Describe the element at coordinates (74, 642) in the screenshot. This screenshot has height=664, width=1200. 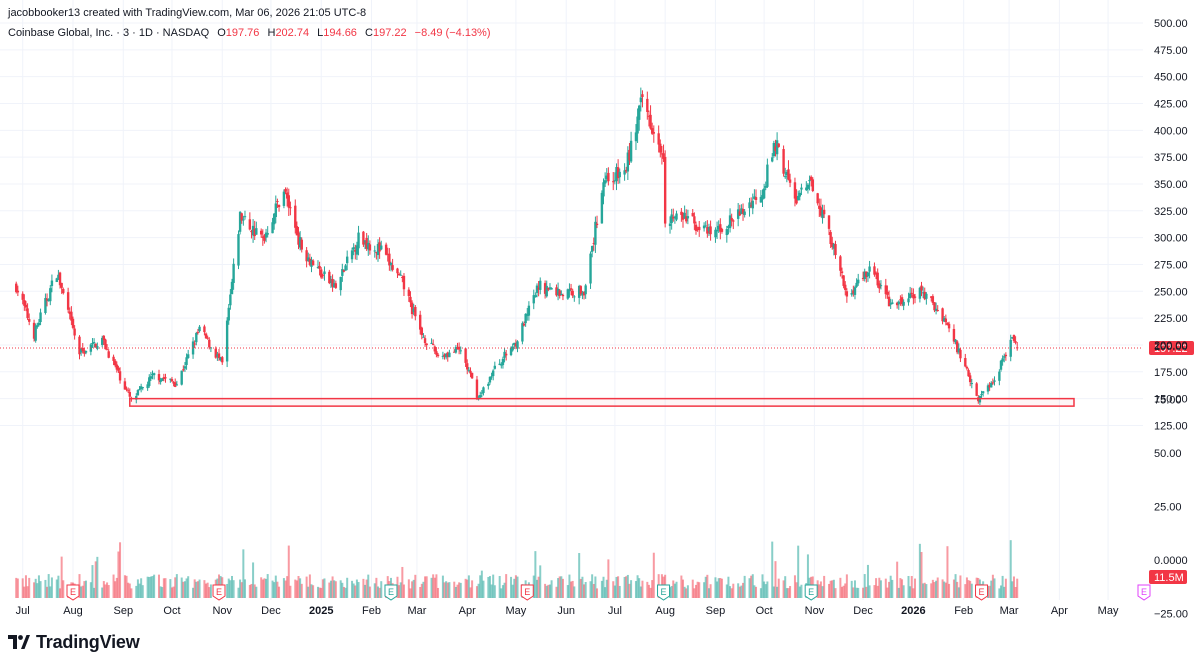
I see `tradingview-logo: TradingView` at that location.